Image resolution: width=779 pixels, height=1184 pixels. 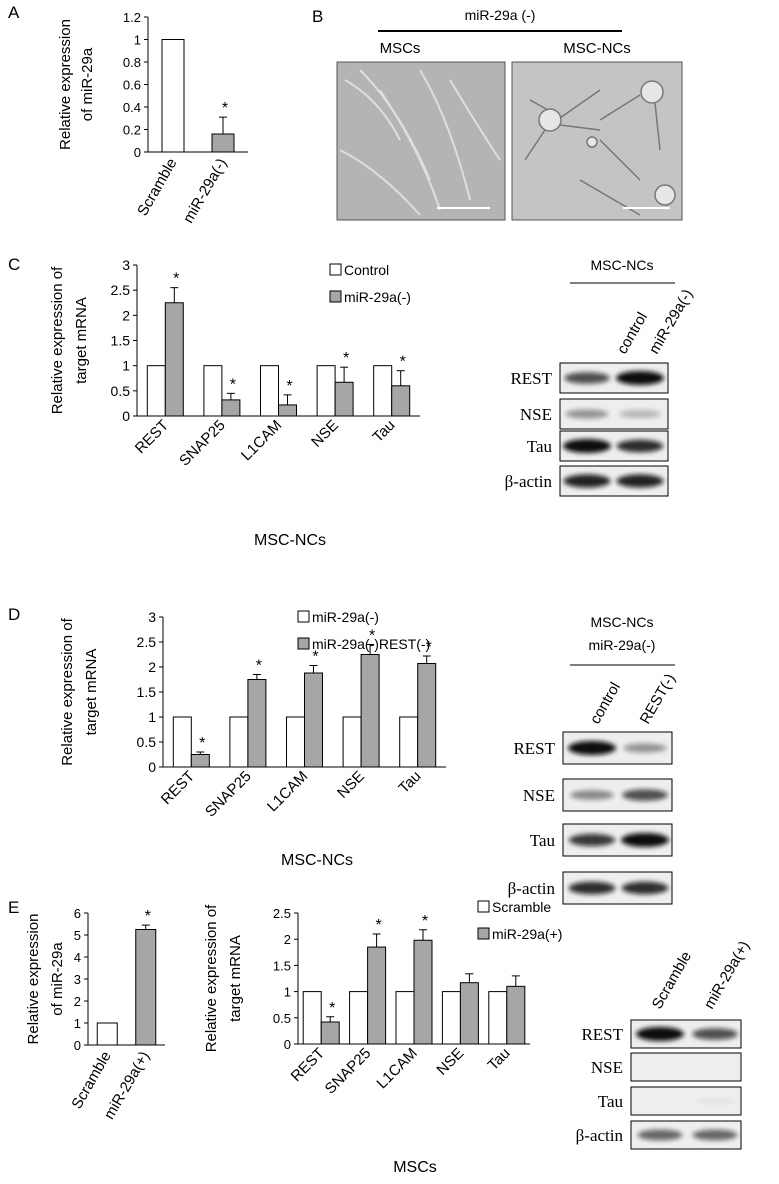 I want to click on image-label: MSC-NCs, so click(x=597, y=48).